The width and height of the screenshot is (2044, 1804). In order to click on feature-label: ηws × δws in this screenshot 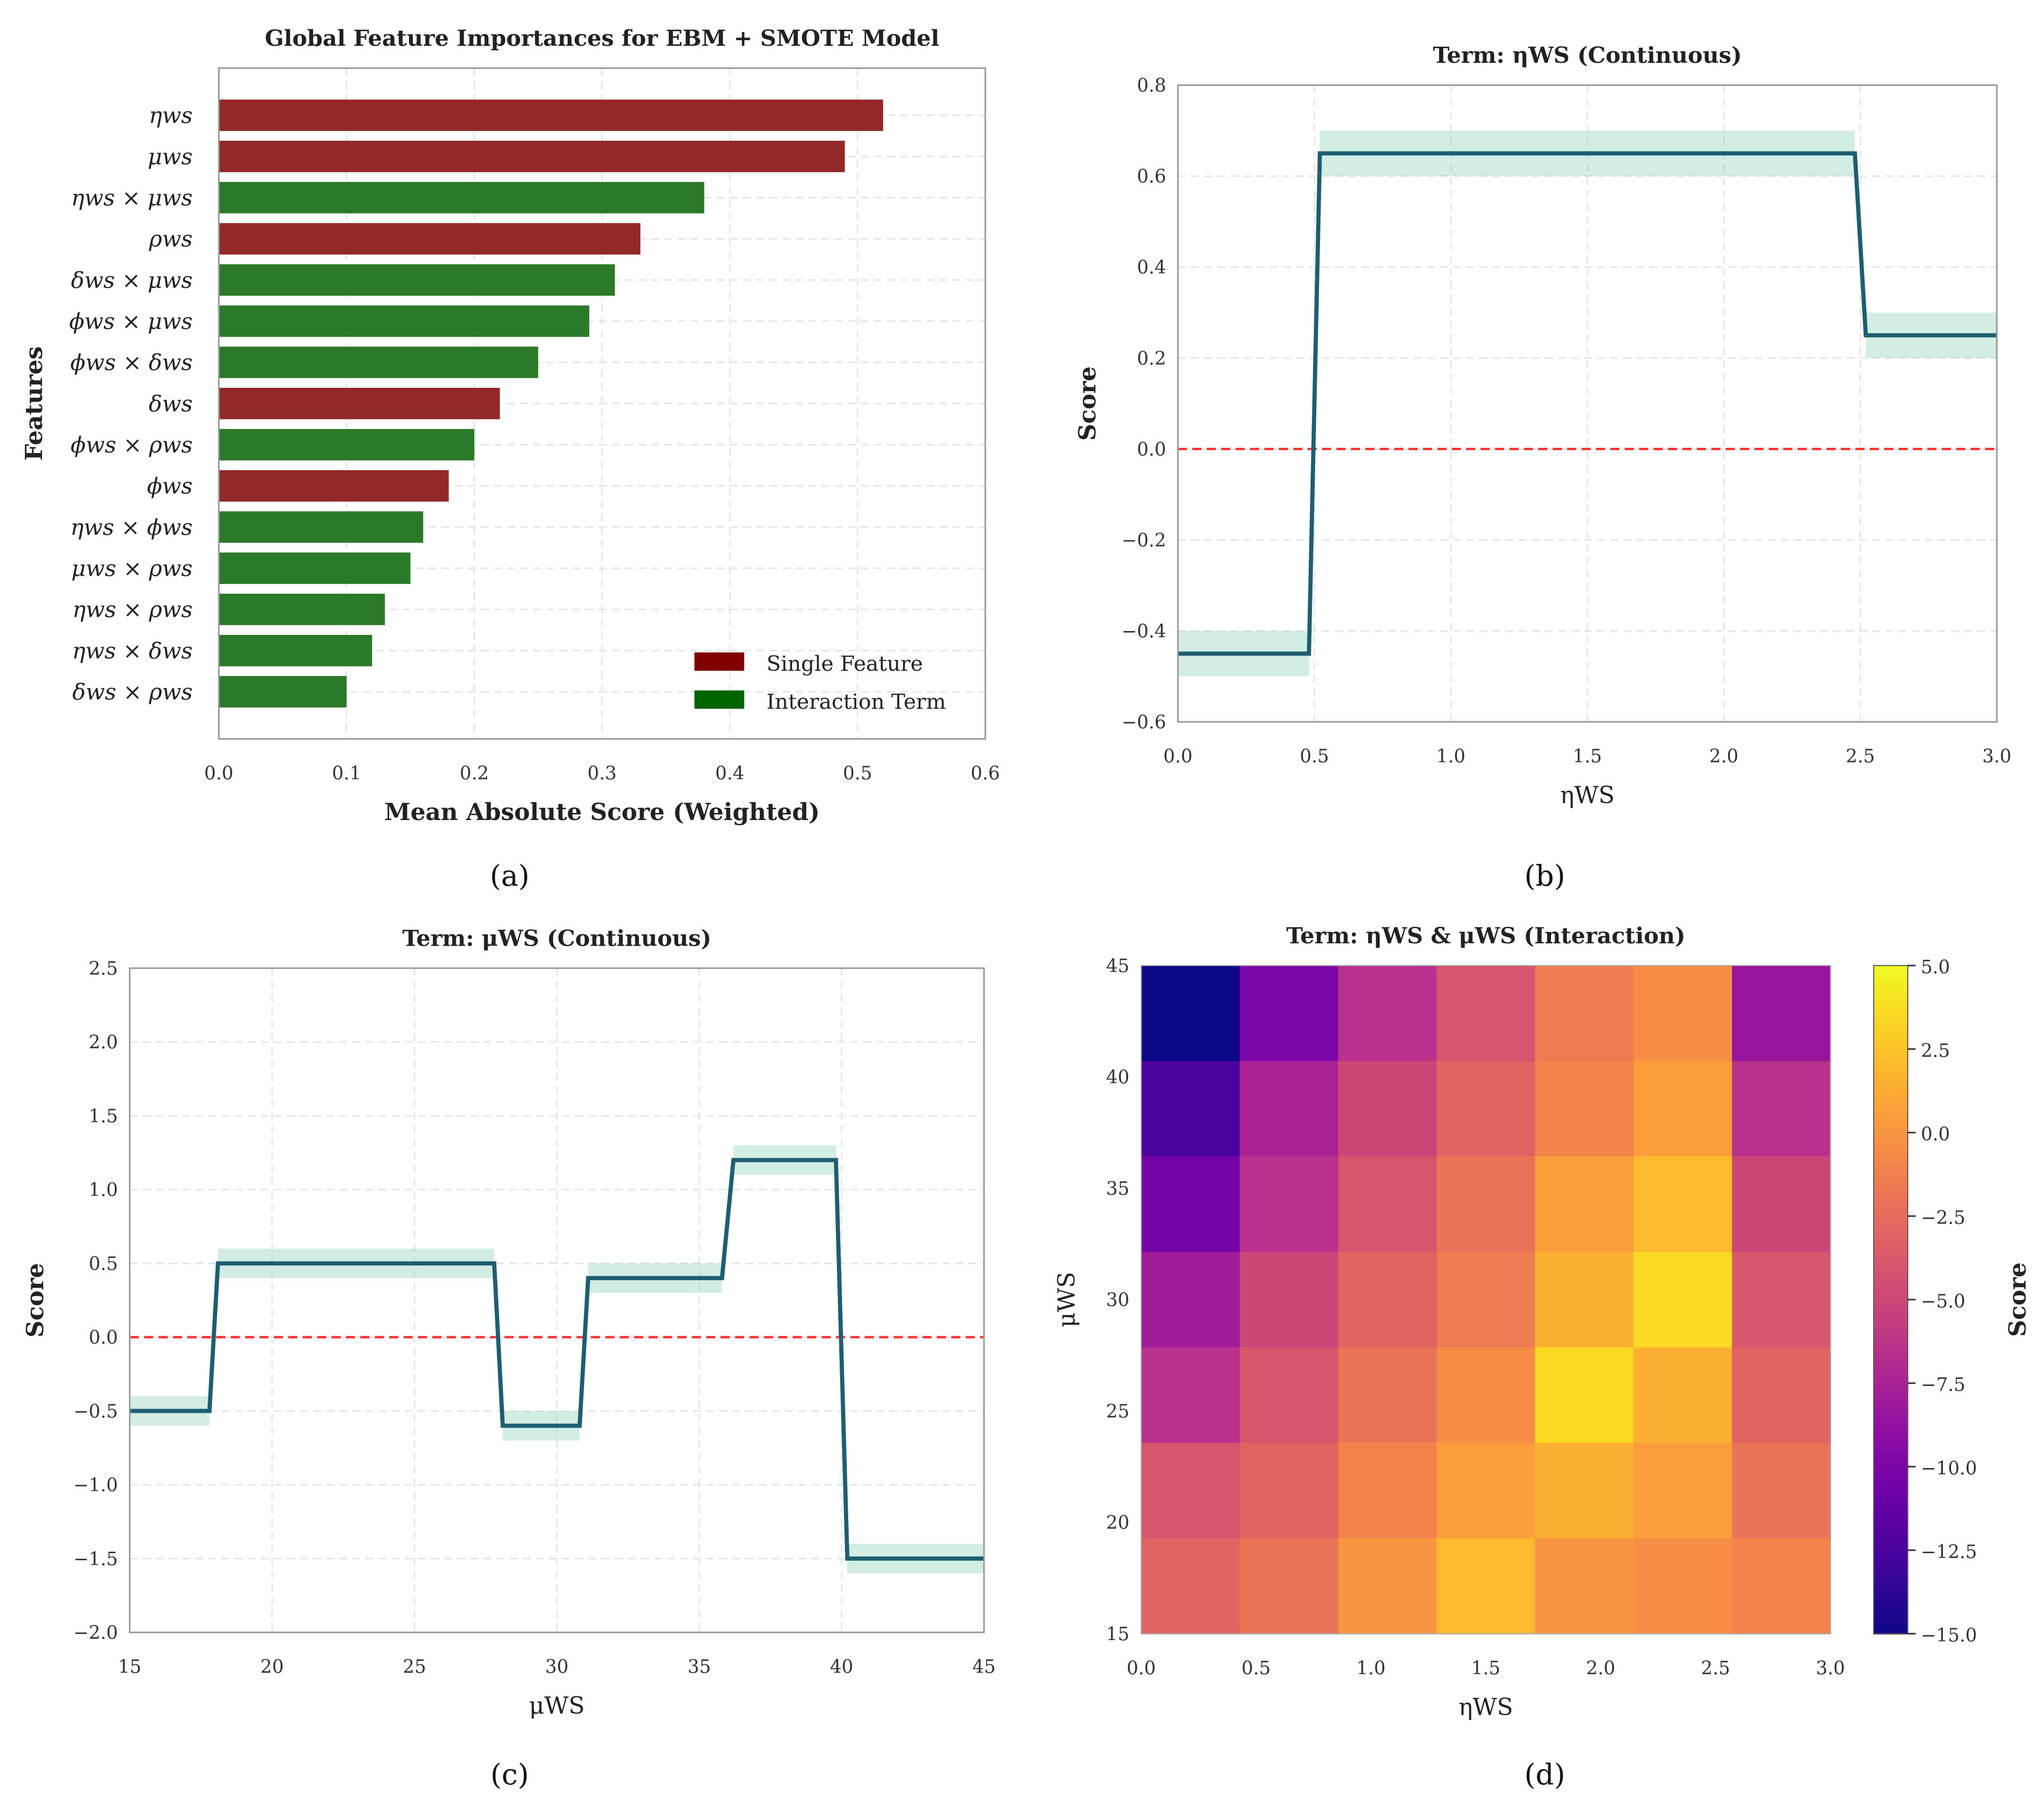, I will do `click(132, 651)`.